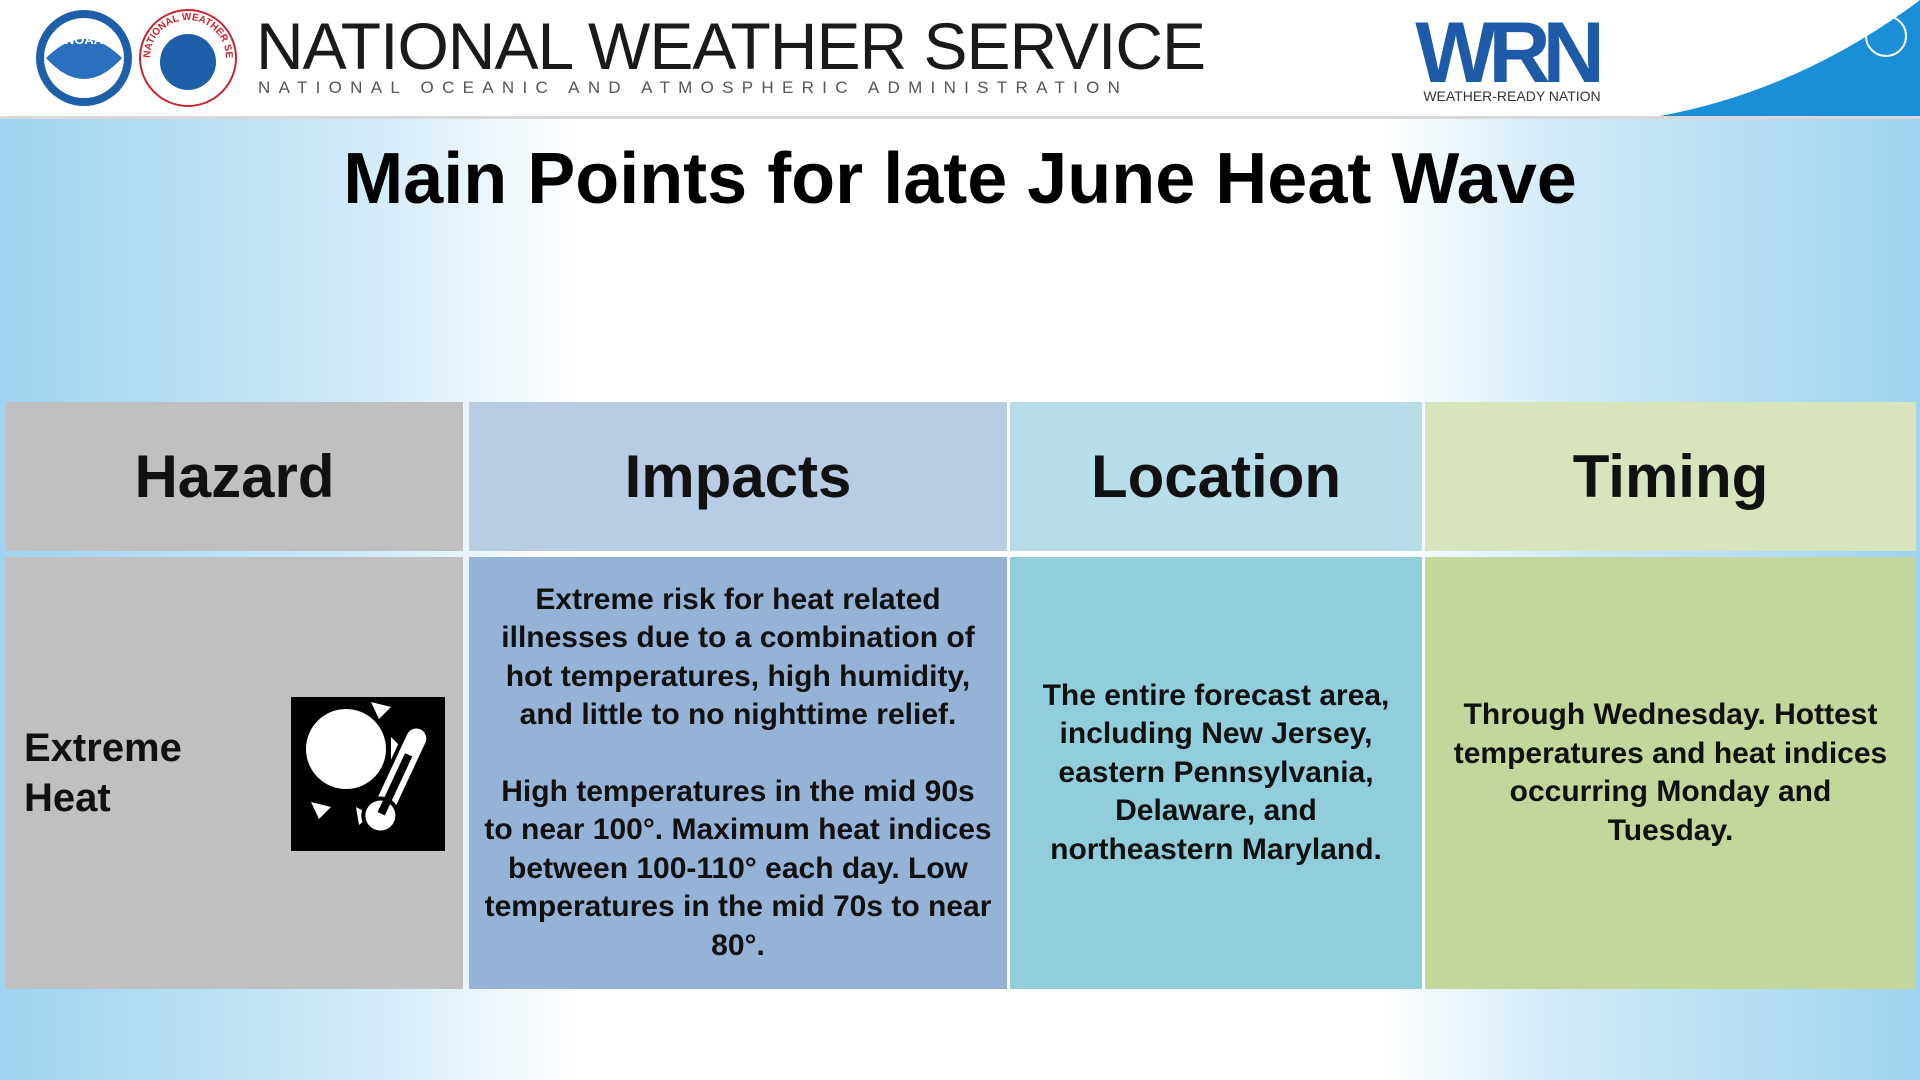  Describe the element at coordinates (1790, 58) in the screenshot. I see `swoosh` at that location.